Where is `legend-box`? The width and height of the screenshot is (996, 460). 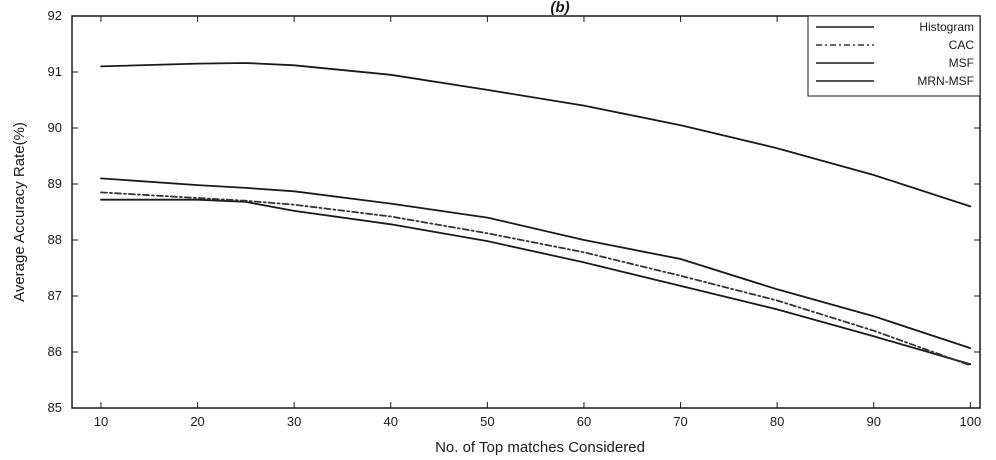 legend-box is located at coordinates (894, 56).